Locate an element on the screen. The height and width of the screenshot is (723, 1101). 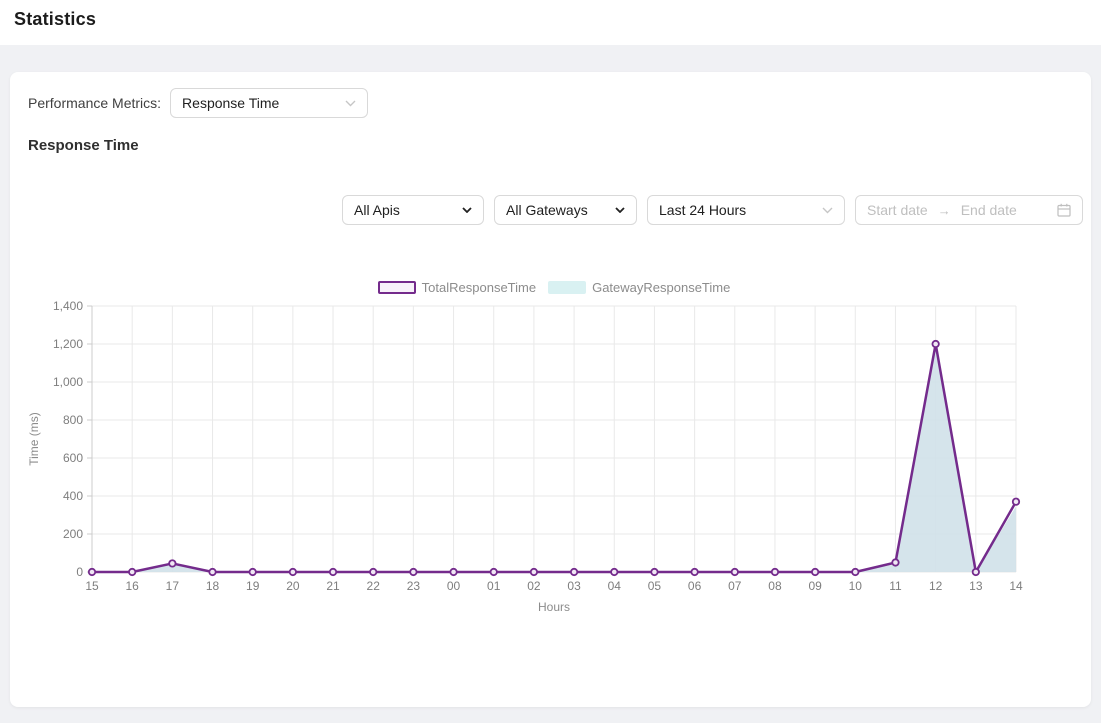
legend-item-total: TotalResponseTime is located at coordinates (457, 287).